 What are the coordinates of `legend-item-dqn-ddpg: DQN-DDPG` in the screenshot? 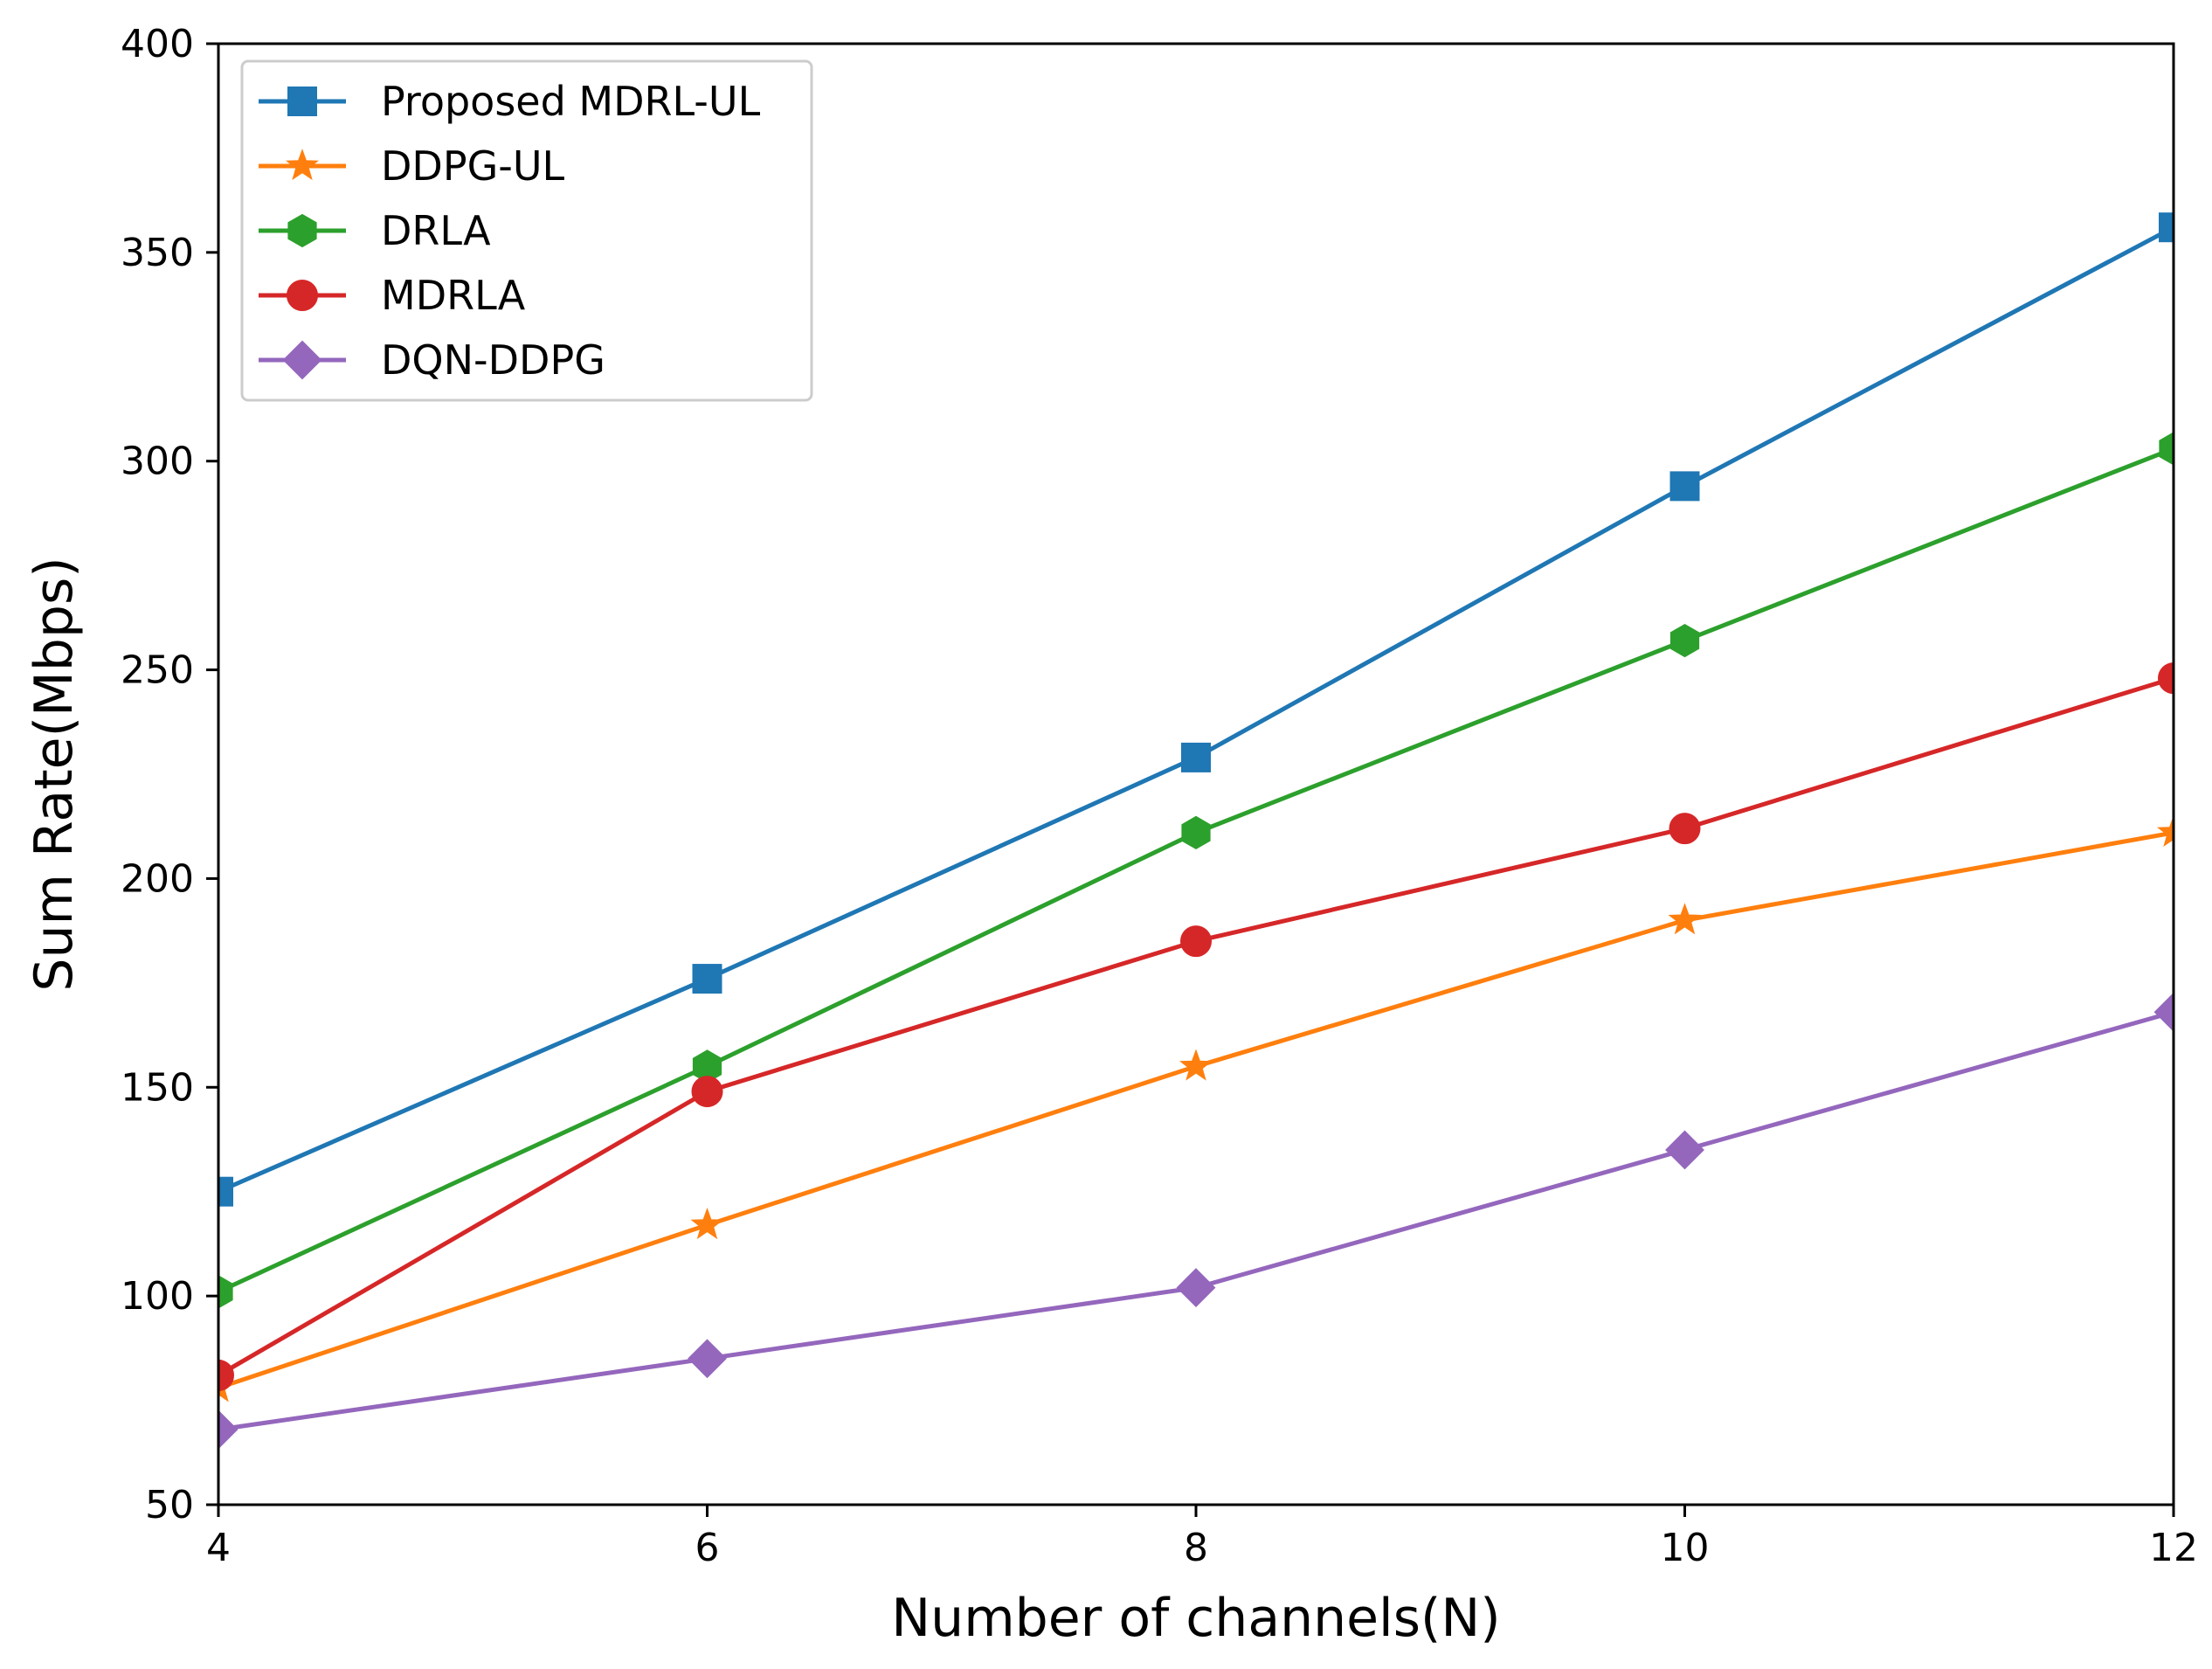 It's located at (432, 360).